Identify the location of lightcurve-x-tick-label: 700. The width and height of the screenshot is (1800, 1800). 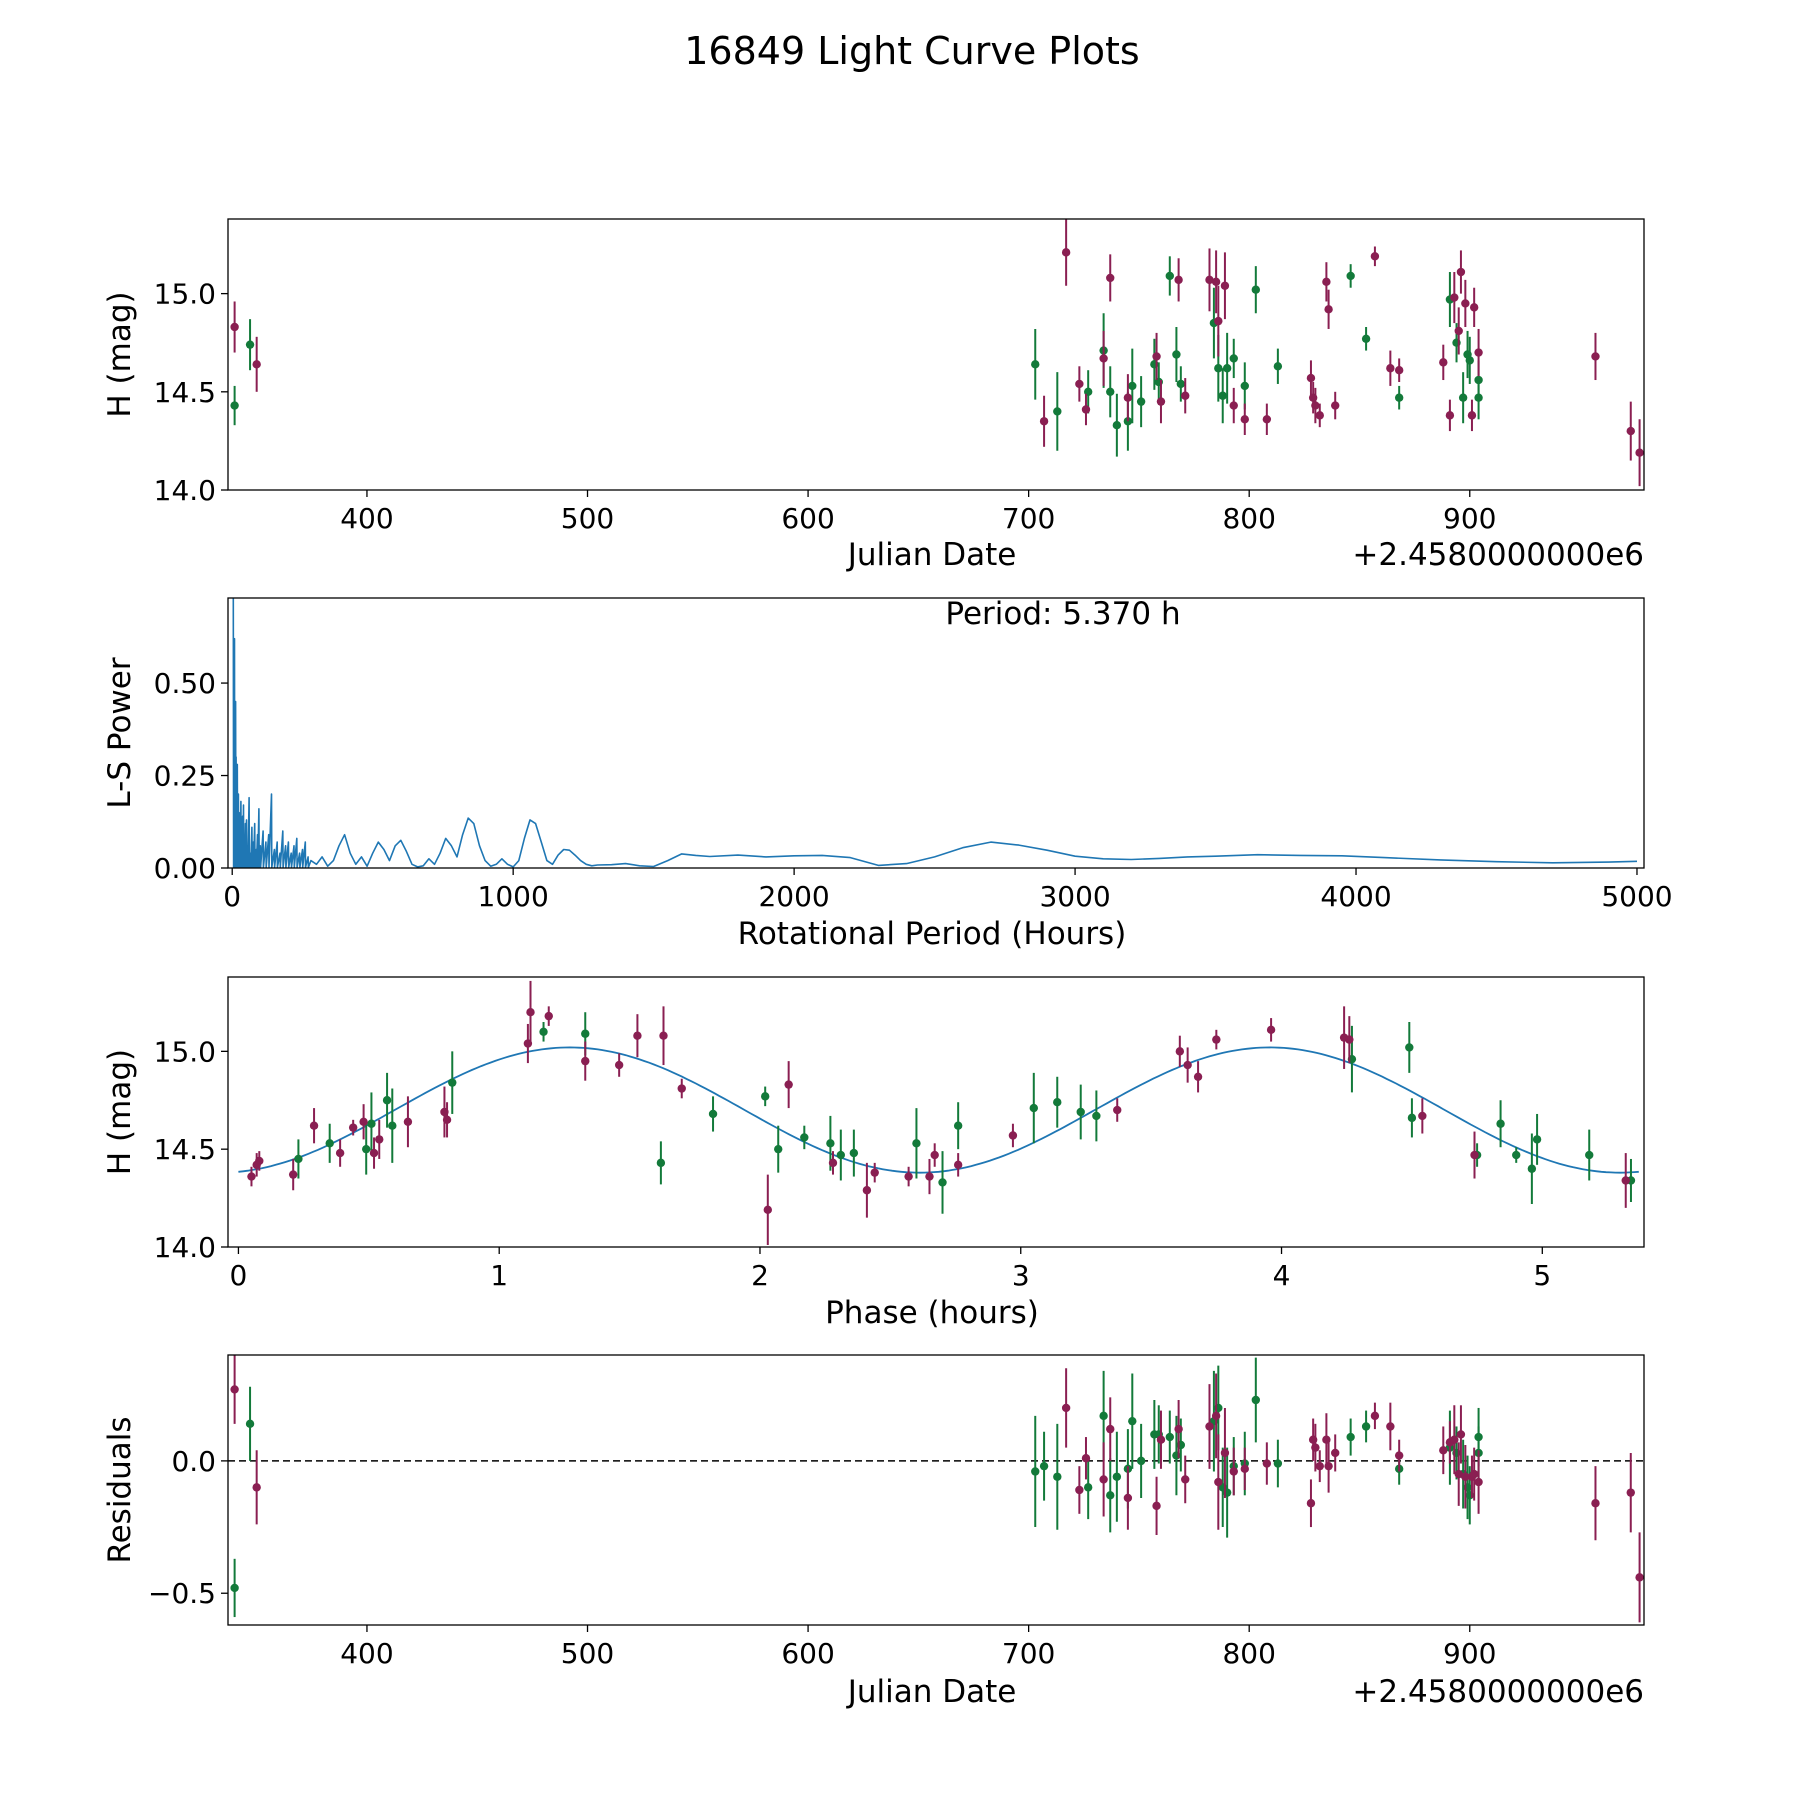
(1028, 518).